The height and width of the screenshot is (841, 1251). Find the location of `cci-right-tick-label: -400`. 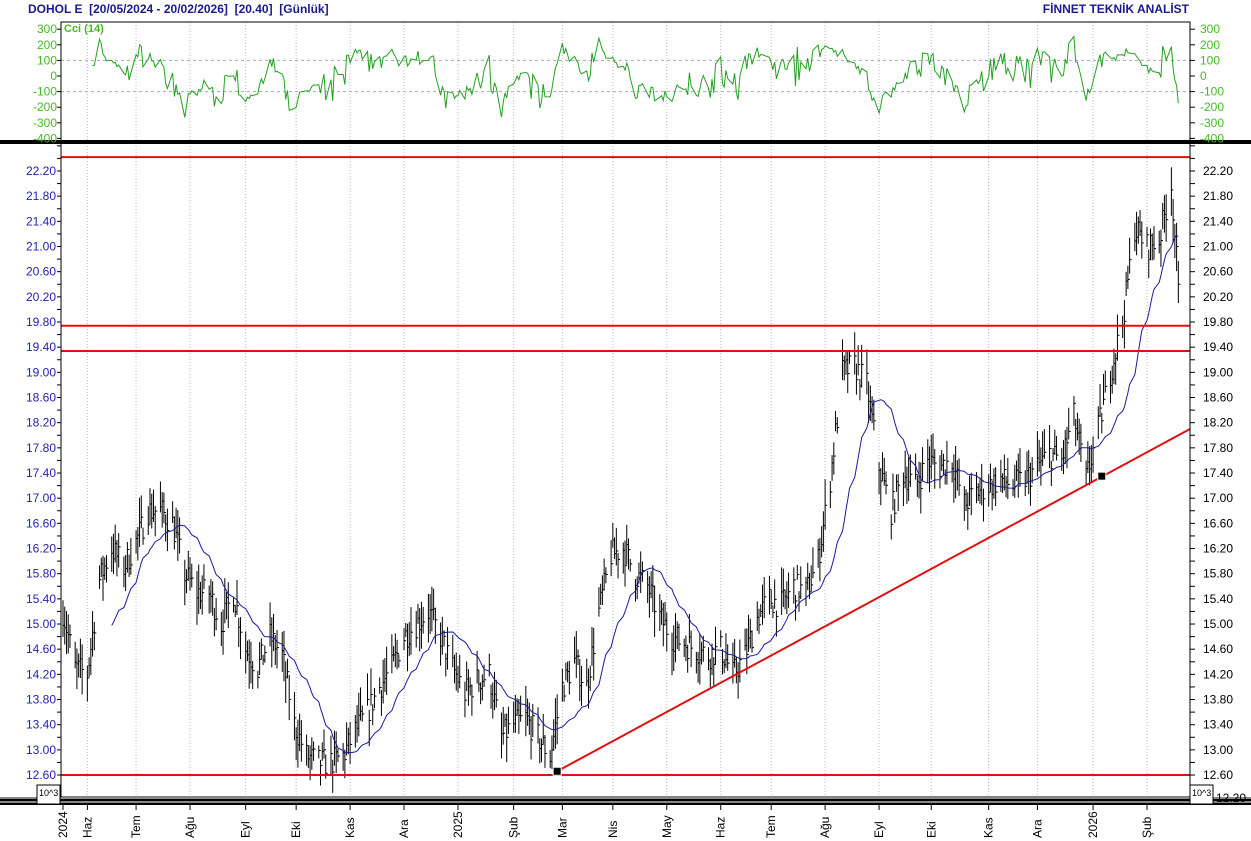

cci-right-tick-label: -400 is located at coordinates (1212, 138).